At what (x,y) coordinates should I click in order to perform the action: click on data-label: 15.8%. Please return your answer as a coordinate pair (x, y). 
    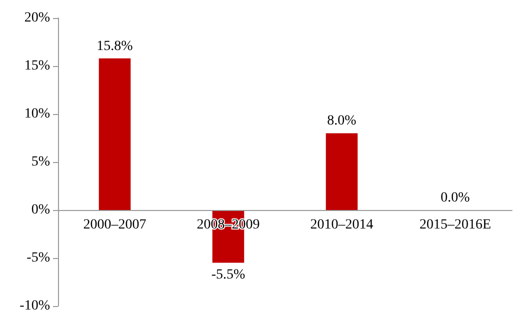
    Looking at the image, I should click on (115, 46).